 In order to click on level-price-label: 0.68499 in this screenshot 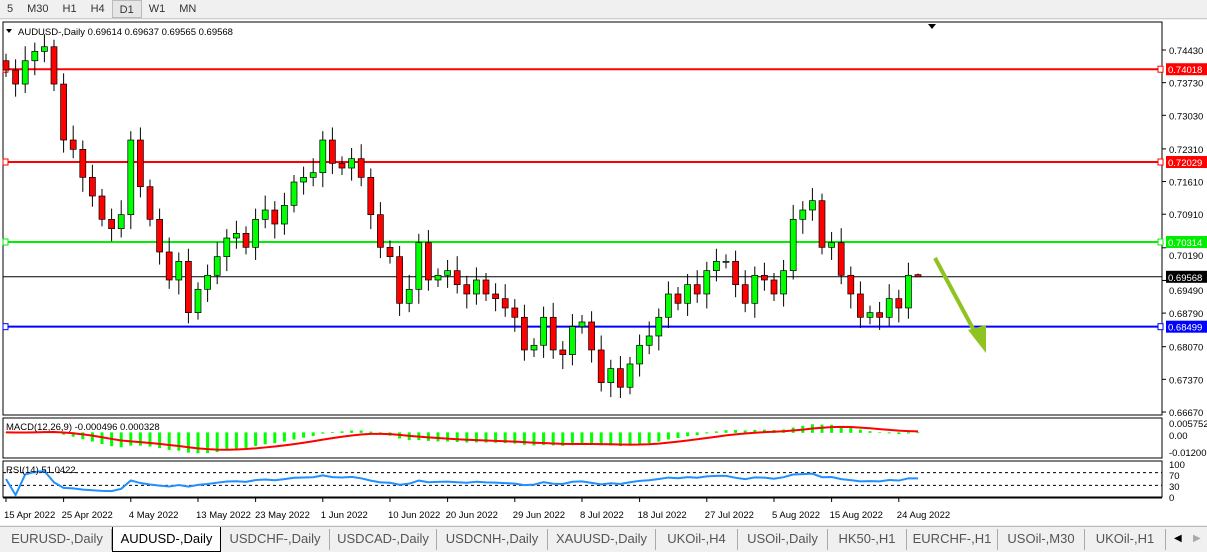, I will do `click(1185, 328)`.